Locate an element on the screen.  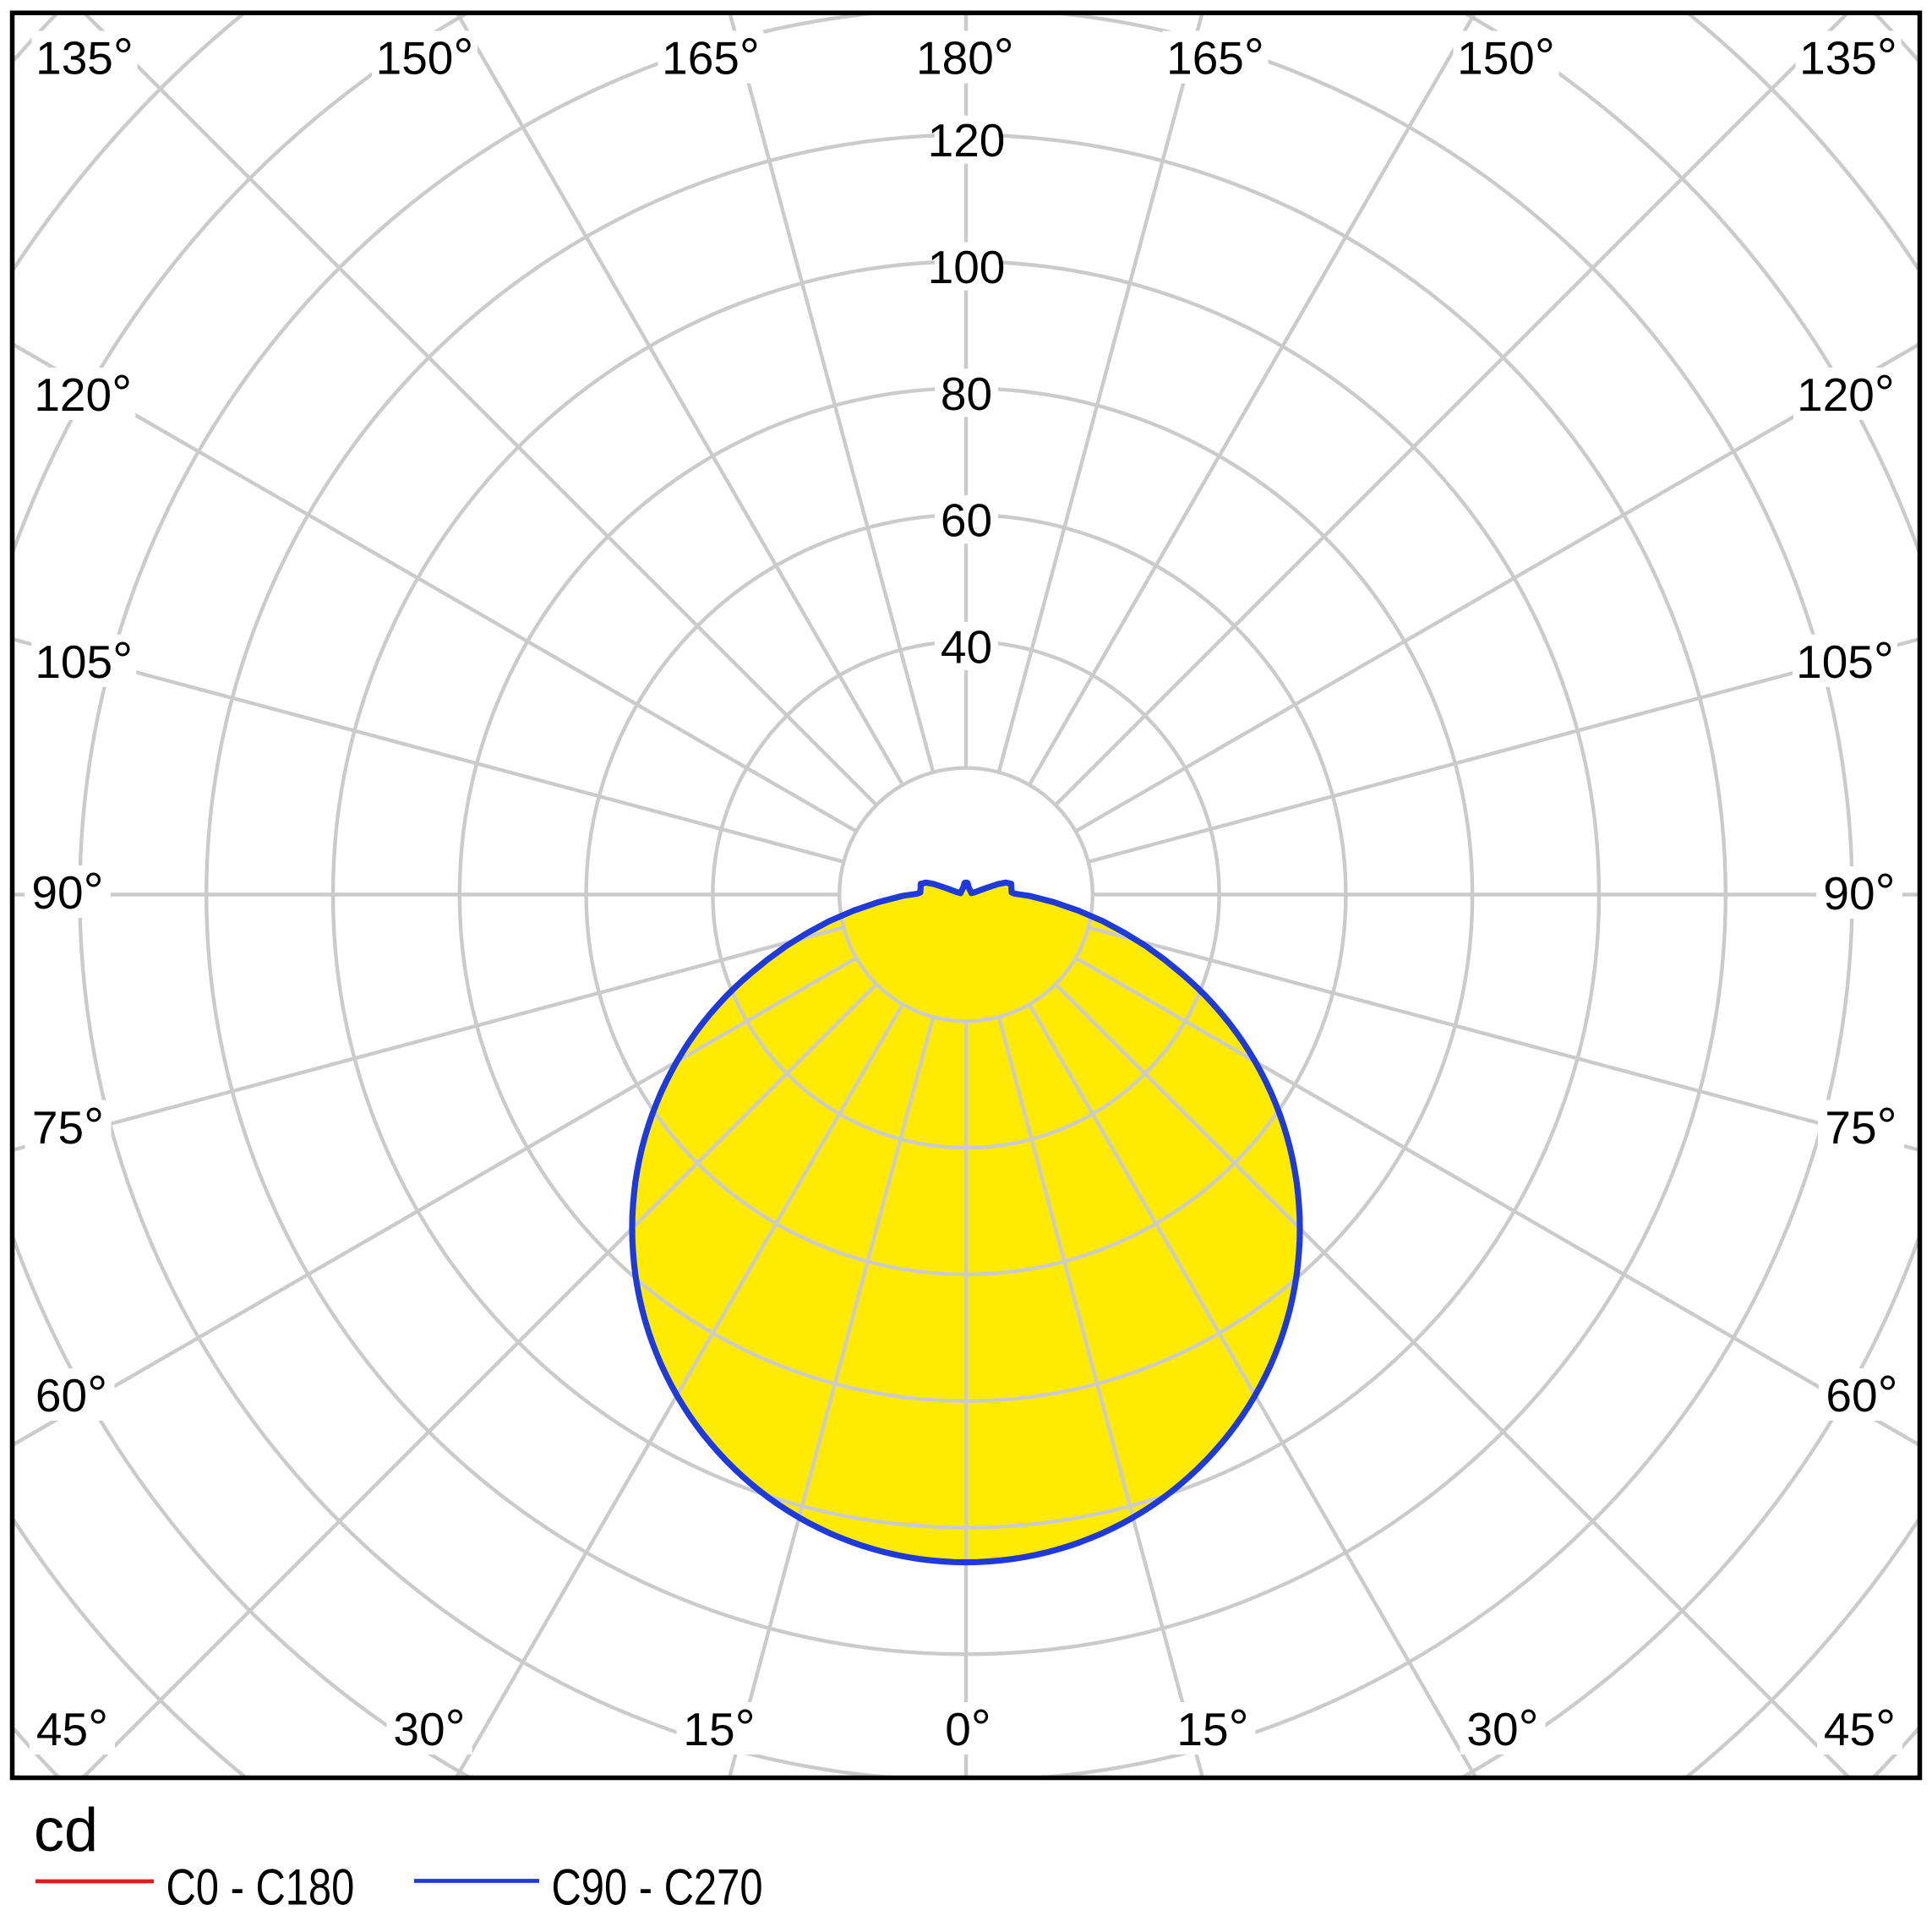
svg-text: 100 is located at coordinates (967, 267).